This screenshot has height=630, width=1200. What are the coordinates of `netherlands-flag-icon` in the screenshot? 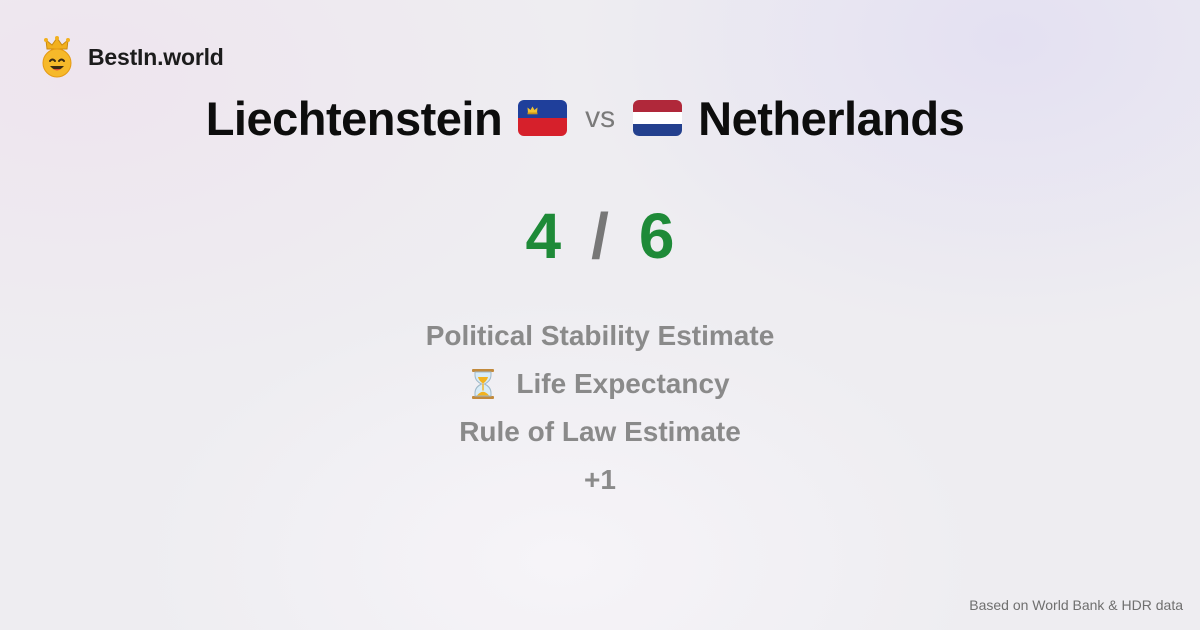 It's located at (658, 118).